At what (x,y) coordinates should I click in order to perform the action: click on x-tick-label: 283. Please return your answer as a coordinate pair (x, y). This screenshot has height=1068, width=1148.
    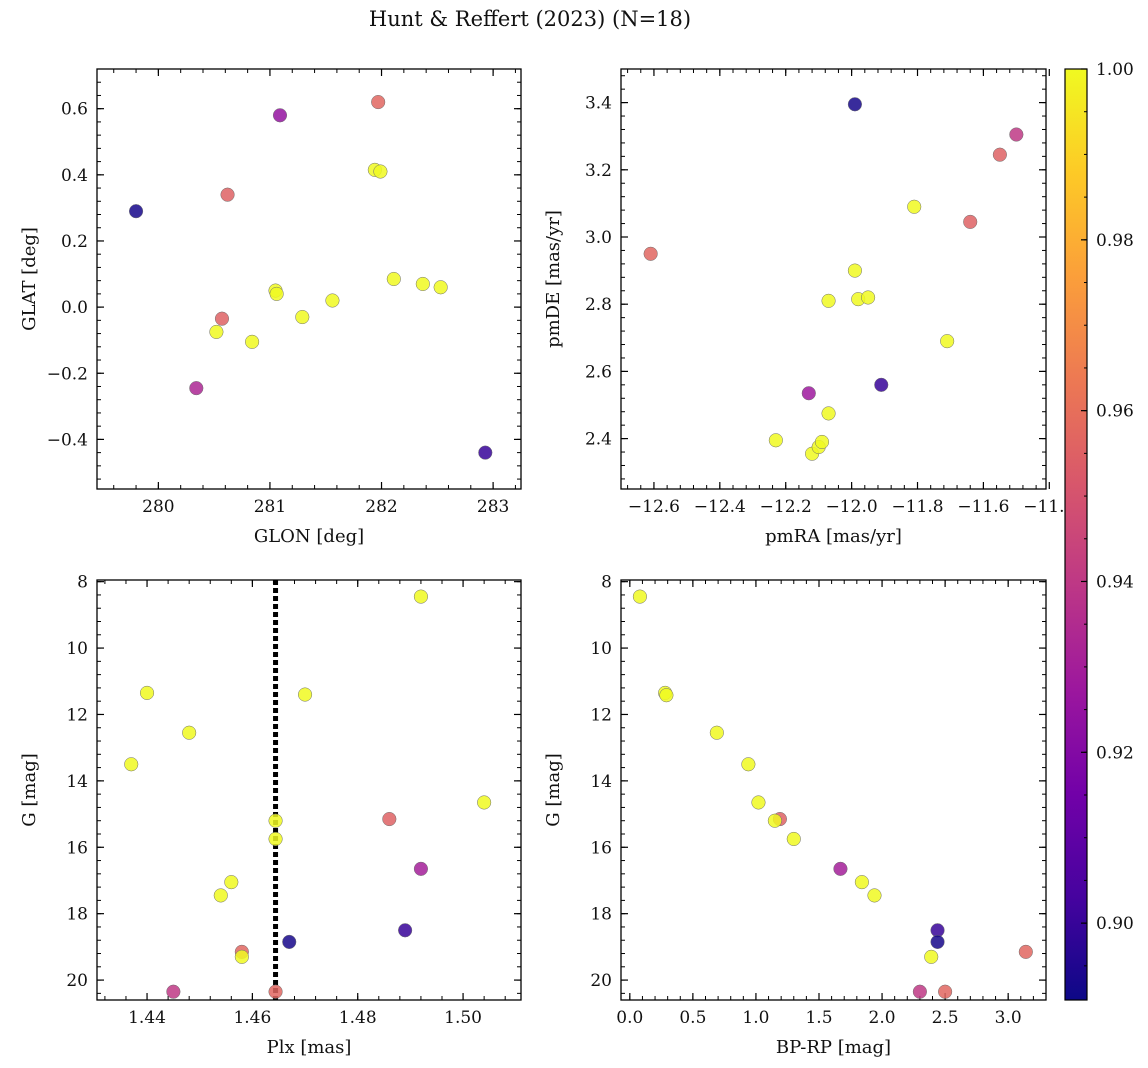
    Looking at the image, I should click on (493, 507).